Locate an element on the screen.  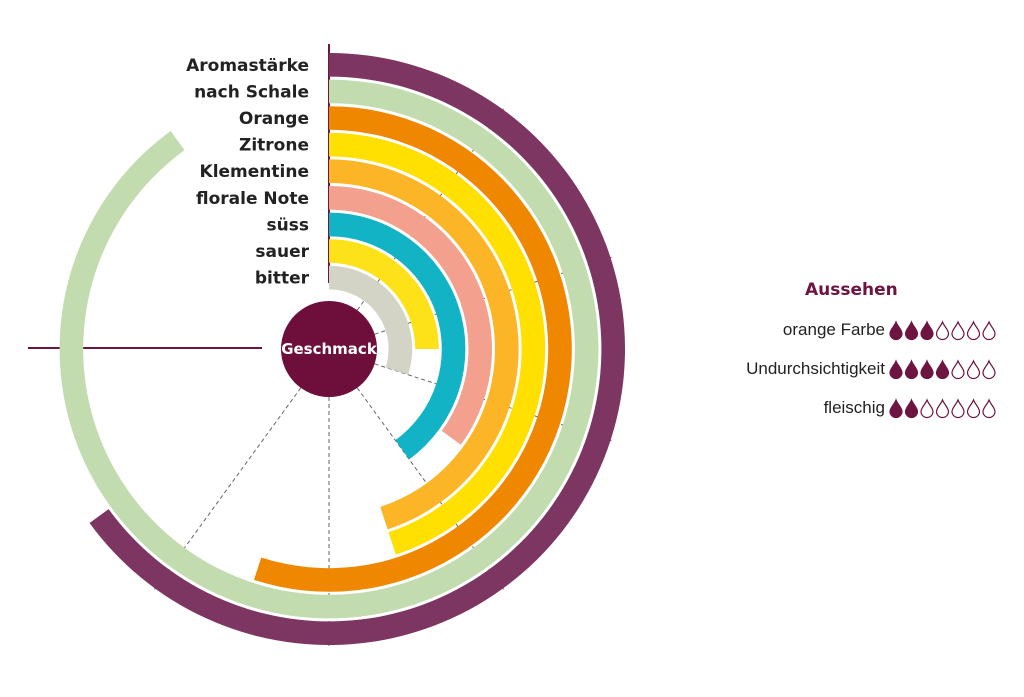
flavor-label: bitter is located at coordinates (282, 279).